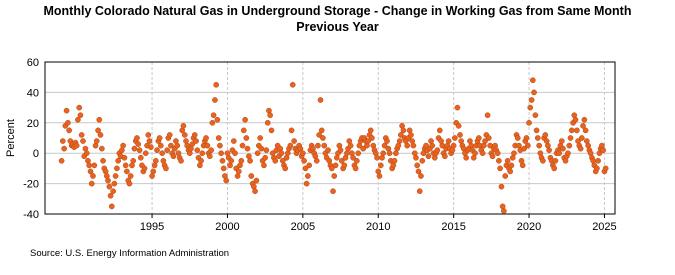  I want to click on y-tick-label: 20, so click(33, 124).